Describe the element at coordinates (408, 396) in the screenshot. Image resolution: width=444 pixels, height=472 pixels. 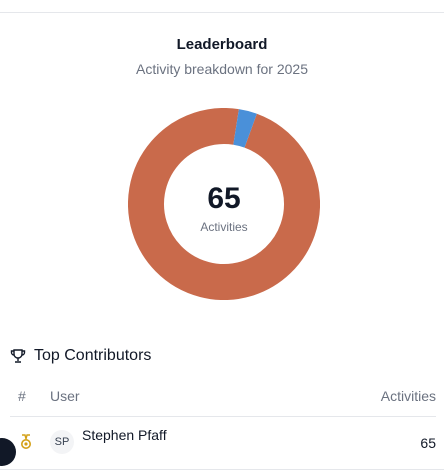
I see `column-activities: Activities` at that location.